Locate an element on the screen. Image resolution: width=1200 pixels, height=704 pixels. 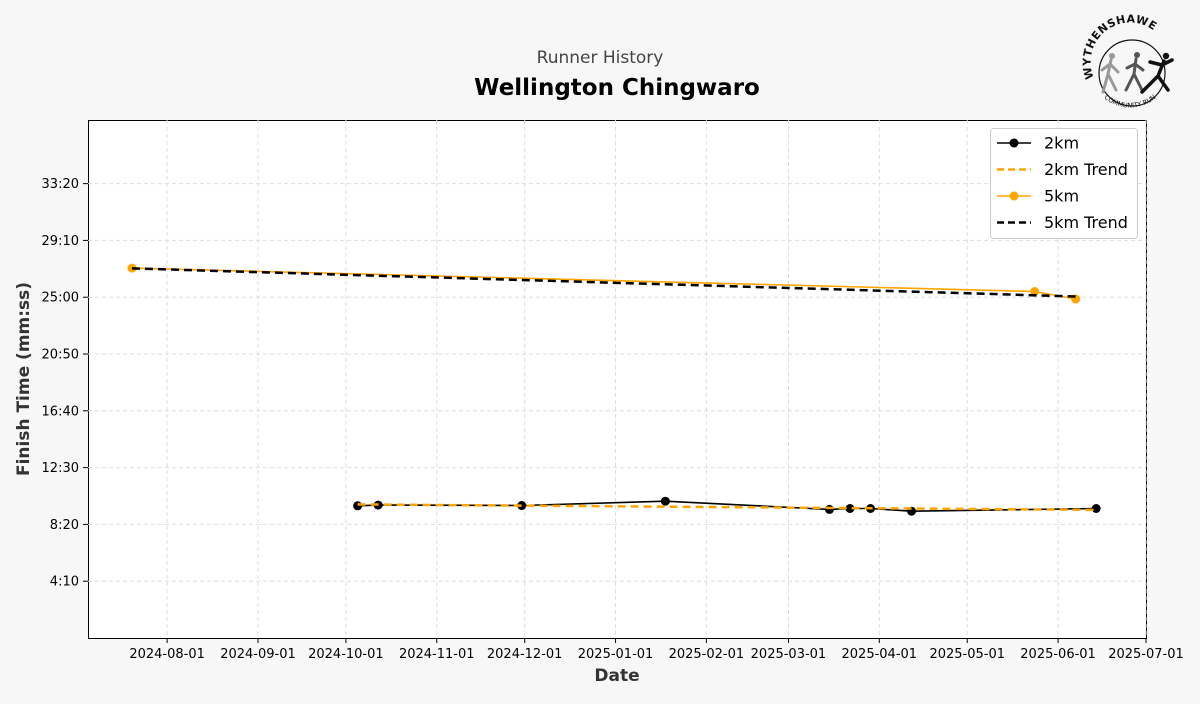
x-tick-label: 2025-07-01 is located at coordinates (1146, 654).